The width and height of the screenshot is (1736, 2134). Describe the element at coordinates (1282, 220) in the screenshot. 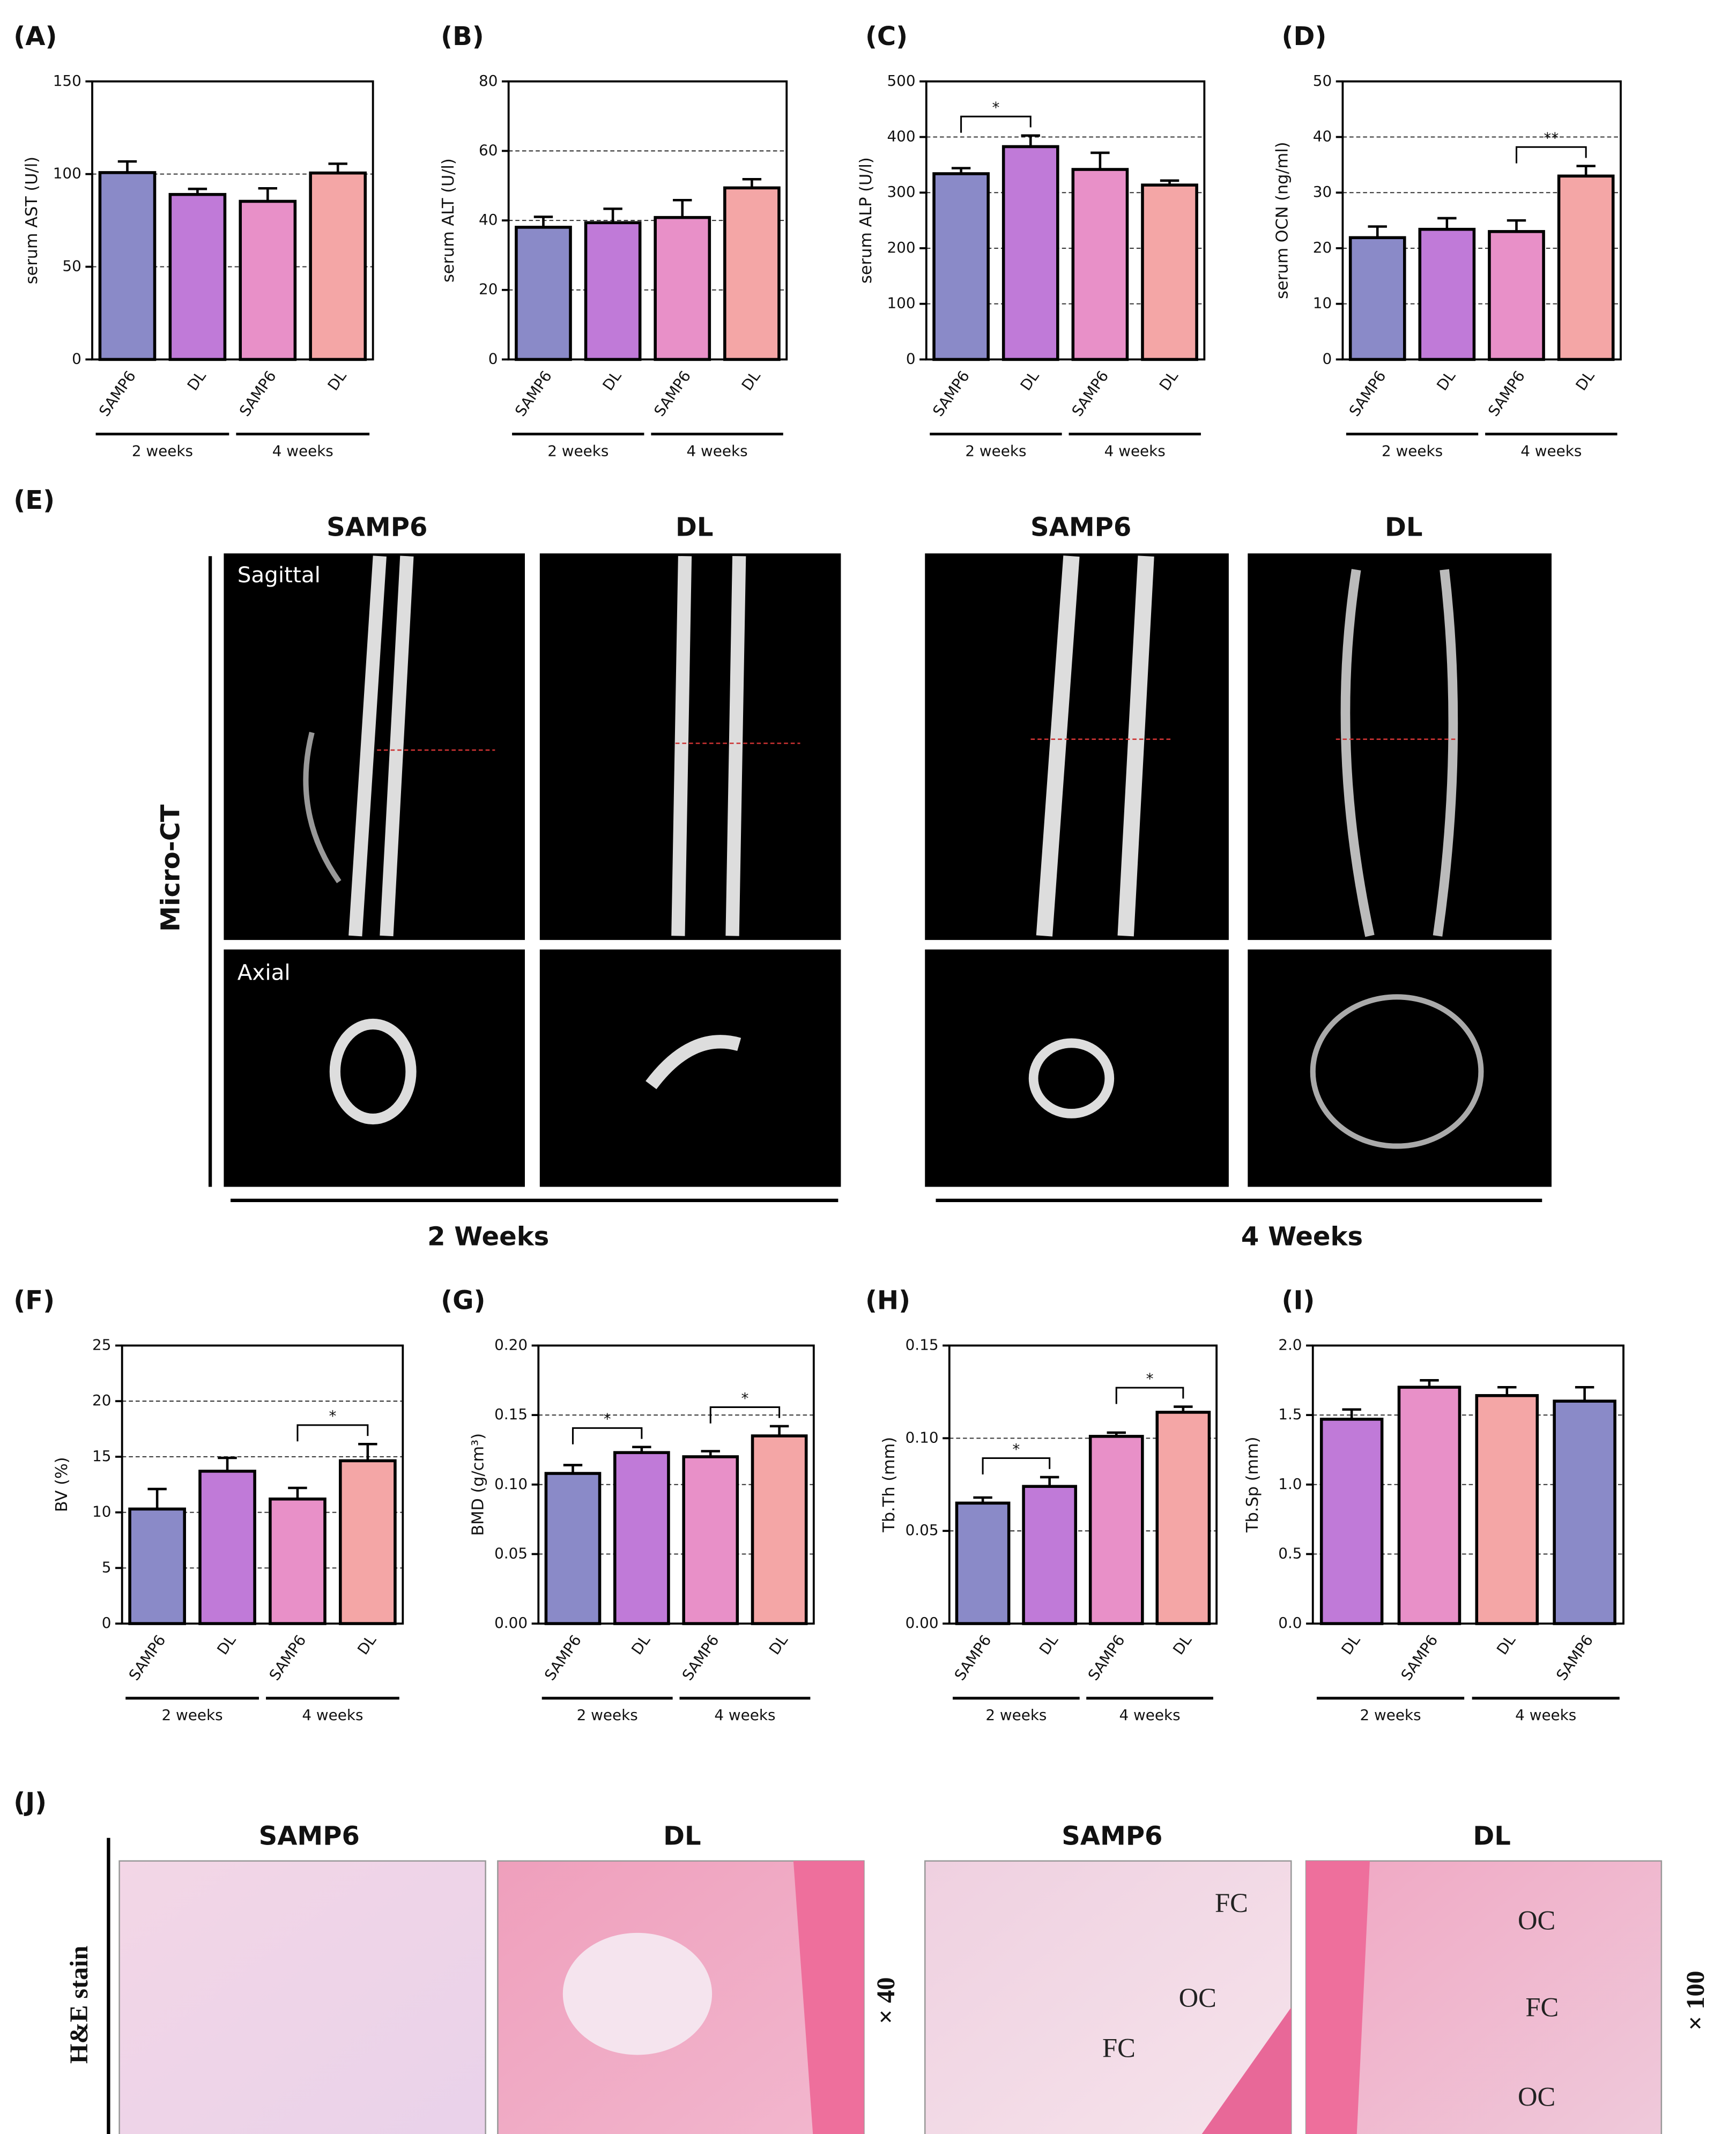

I see `y-axis-label: serum OCN (ng/ml)` at that location.